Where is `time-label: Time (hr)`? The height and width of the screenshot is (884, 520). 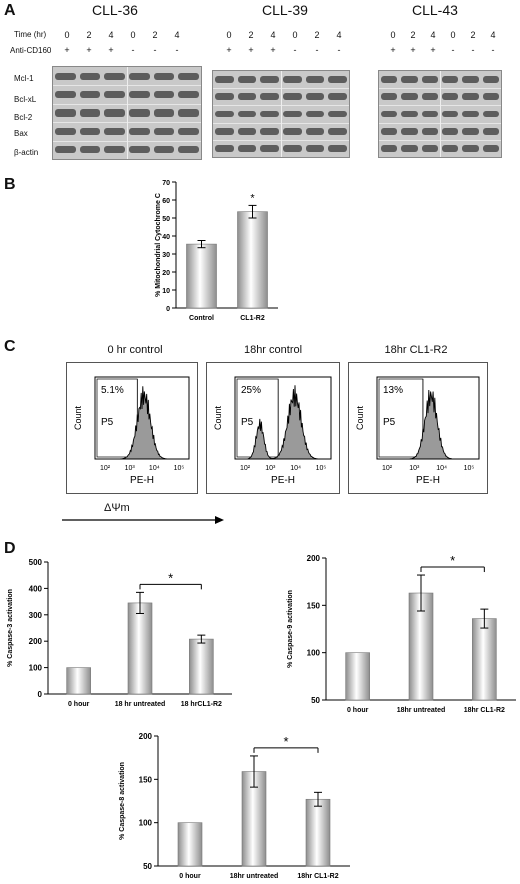 time-label: Time (hr) is located at coordinates (30, 34).